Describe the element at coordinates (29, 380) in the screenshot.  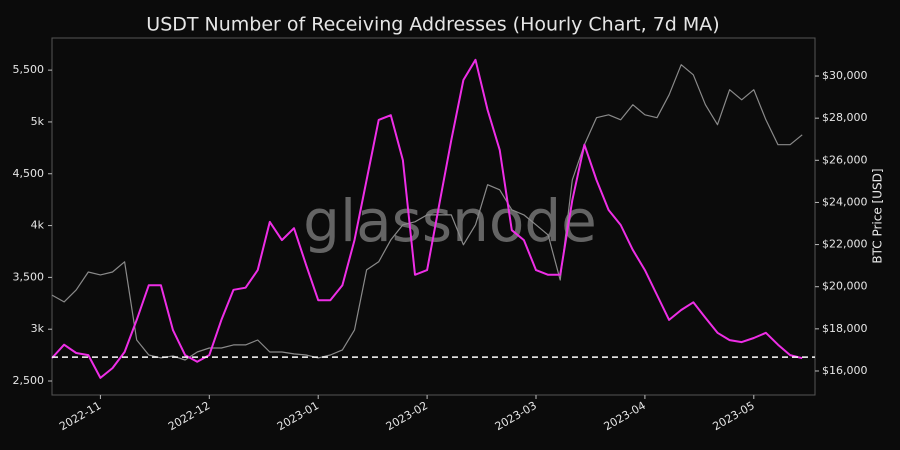
I see `y-tick-label: 2,500` at that location.